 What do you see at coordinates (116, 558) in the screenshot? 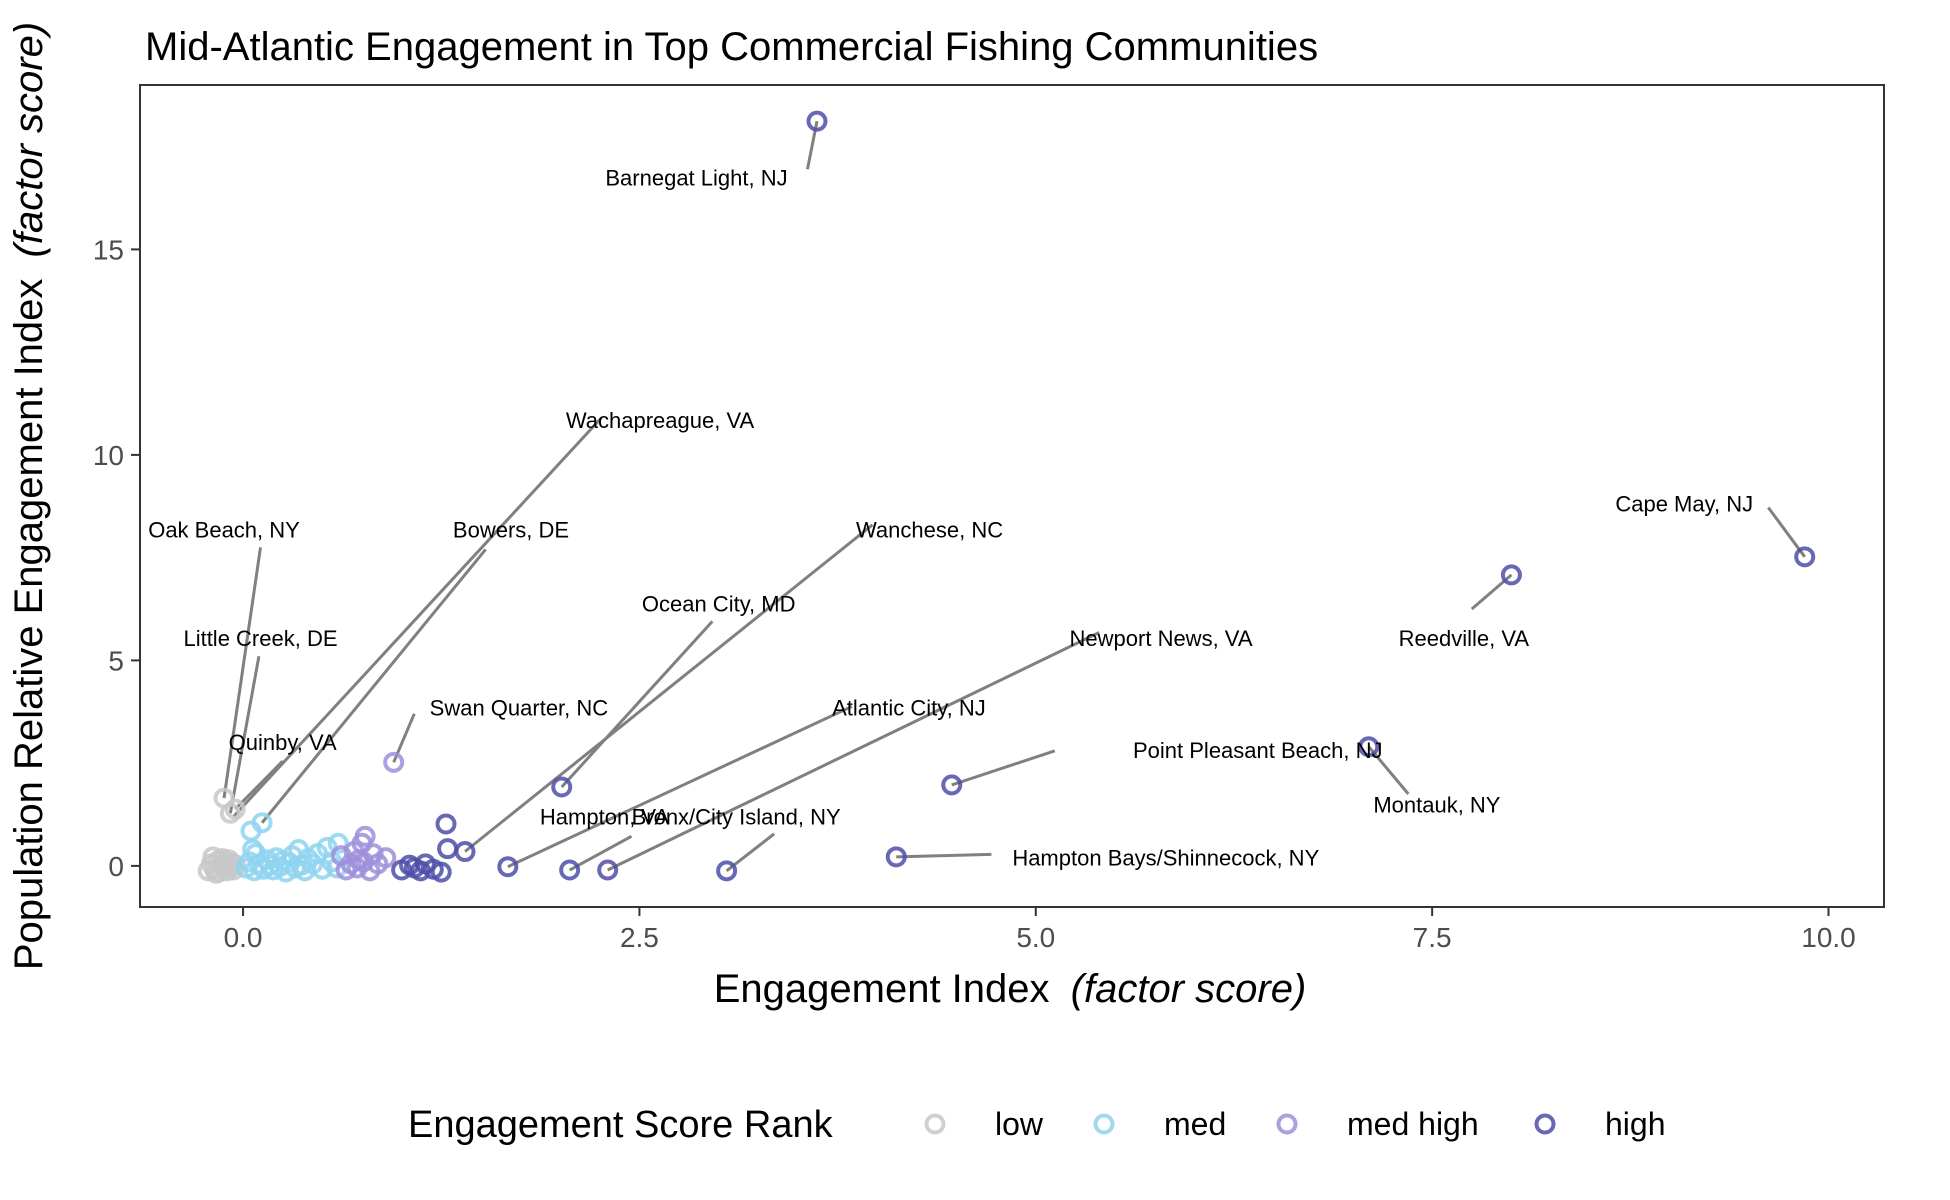
I see `y-axis: 0 5 10 15` at bounding box center [116, 558].